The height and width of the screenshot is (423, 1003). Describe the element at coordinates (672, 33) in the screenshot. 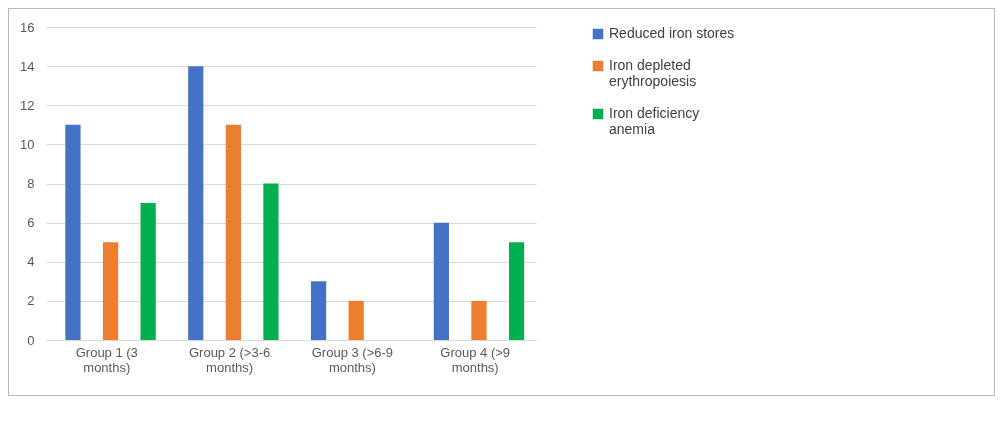

I see `legend-label: Reduced iron stores` at that location.